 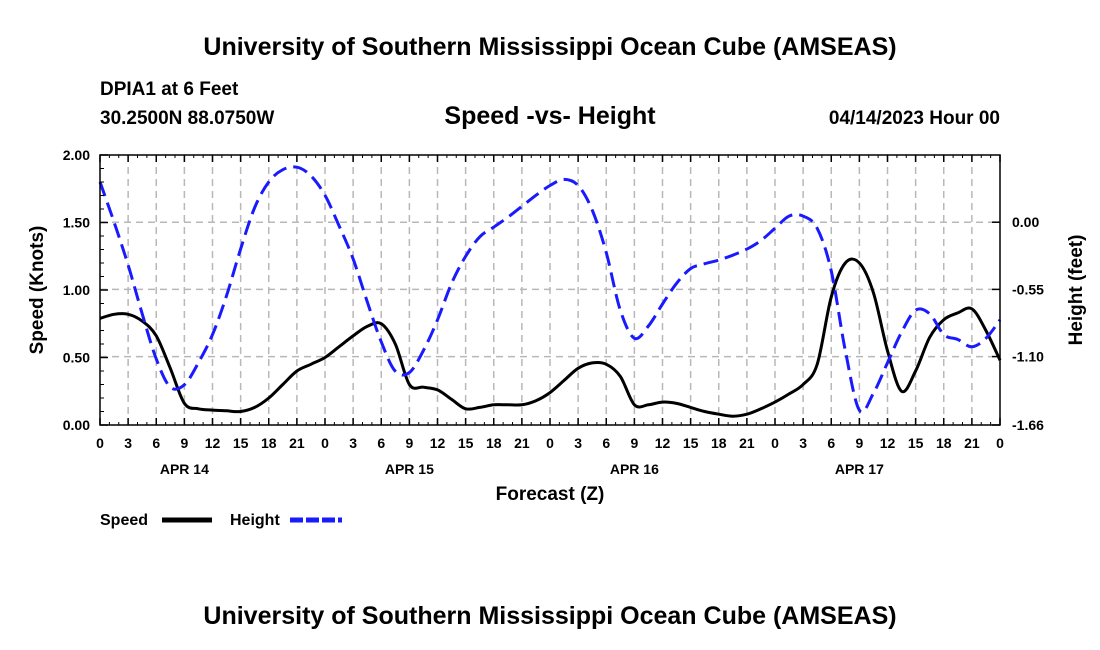 I want to click on day-label: APR 15, so click(x=409, y=469).